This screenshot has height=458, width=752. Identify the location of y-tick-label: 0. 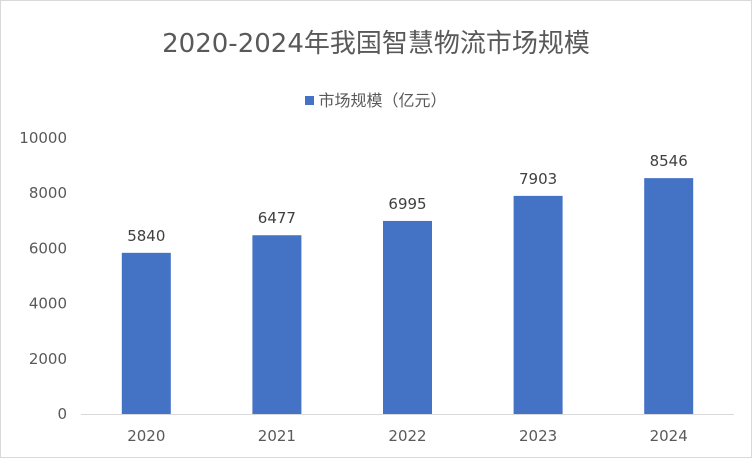
(62, 414).